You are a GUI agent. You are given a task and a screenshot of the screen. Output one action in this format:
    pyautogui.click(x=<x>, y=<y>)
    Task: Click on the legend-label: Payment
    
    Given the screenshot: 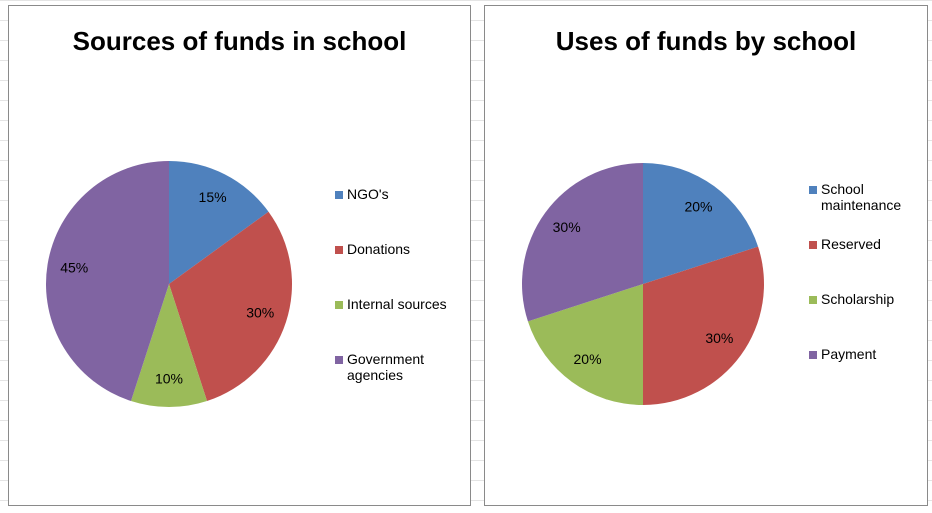 What is the action you would take?
    pyautogui.click(x=849, y=354)
    